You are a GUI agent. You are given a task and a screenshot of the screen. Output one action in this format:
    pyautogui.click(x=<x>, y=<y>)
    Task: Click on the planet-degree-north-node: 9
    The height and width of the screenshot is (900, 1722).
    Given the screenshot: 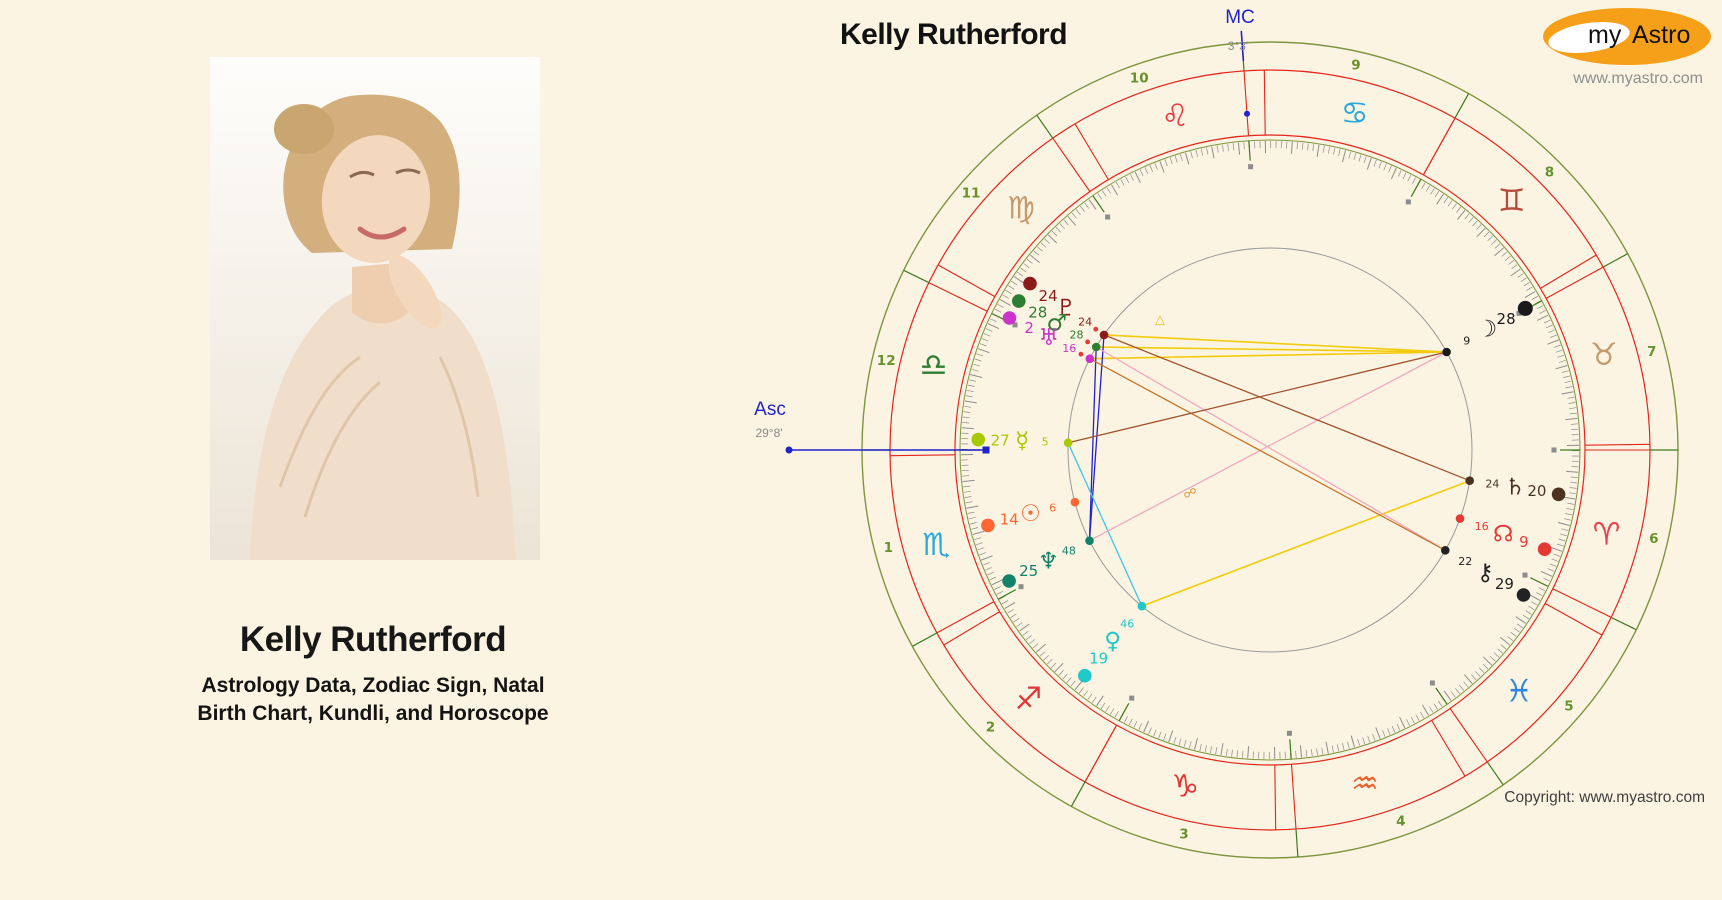 What is the action you would take?
    pyautogui.click(x=1524, y=542)
    